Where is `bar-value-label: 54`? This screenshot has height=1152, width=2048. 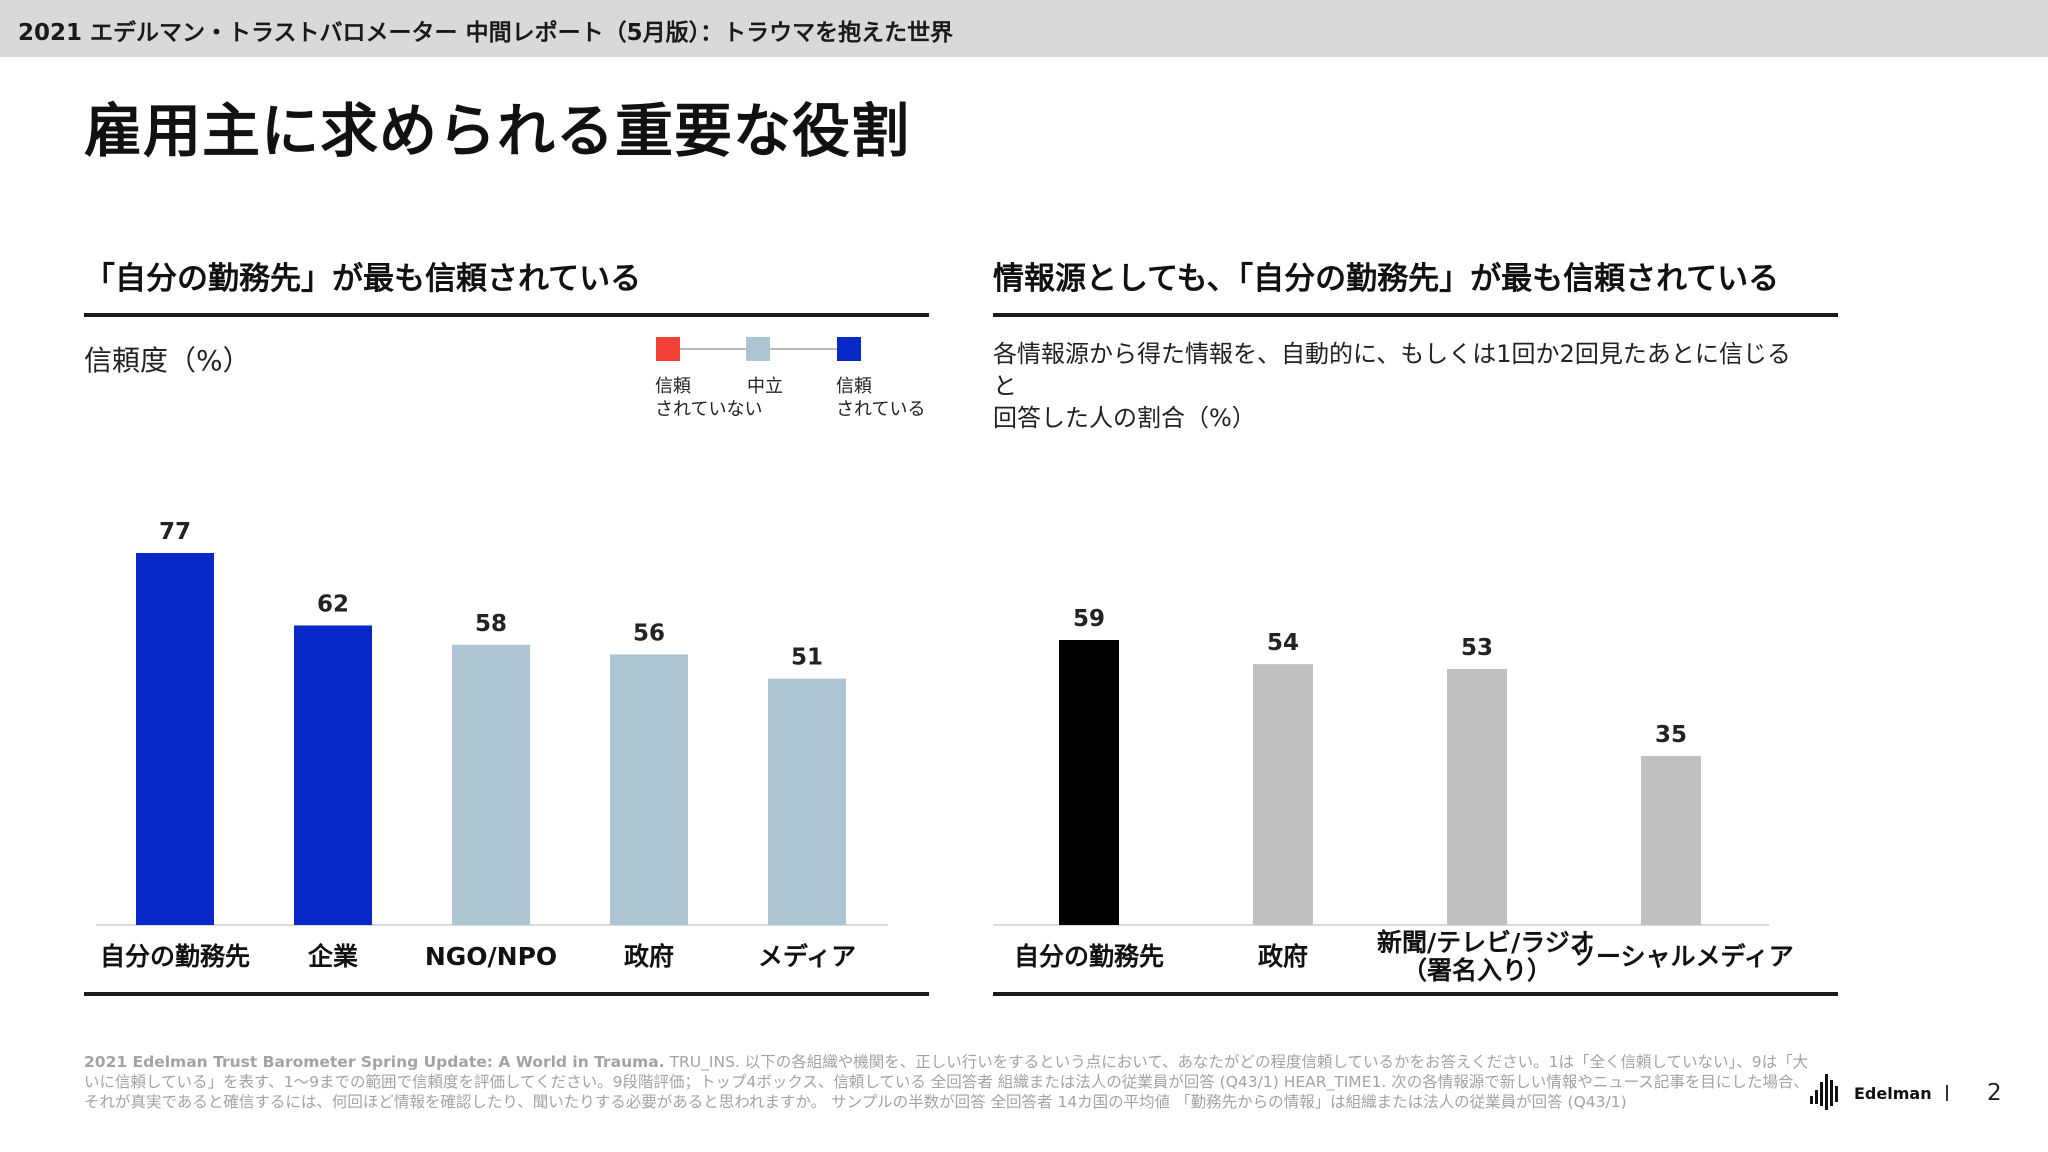 bar-value-label: 54 is located at coordinates (1283, 643).